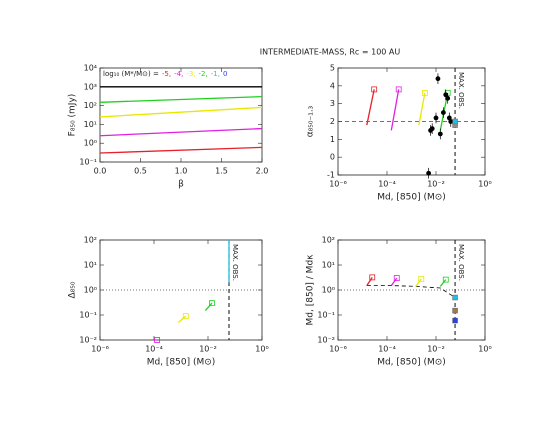 The image size is (550, 425). What do you see at coordinates (181, 185) in the screenshot?
I see `x-axis-label: β` at bounding box center [181, 185].